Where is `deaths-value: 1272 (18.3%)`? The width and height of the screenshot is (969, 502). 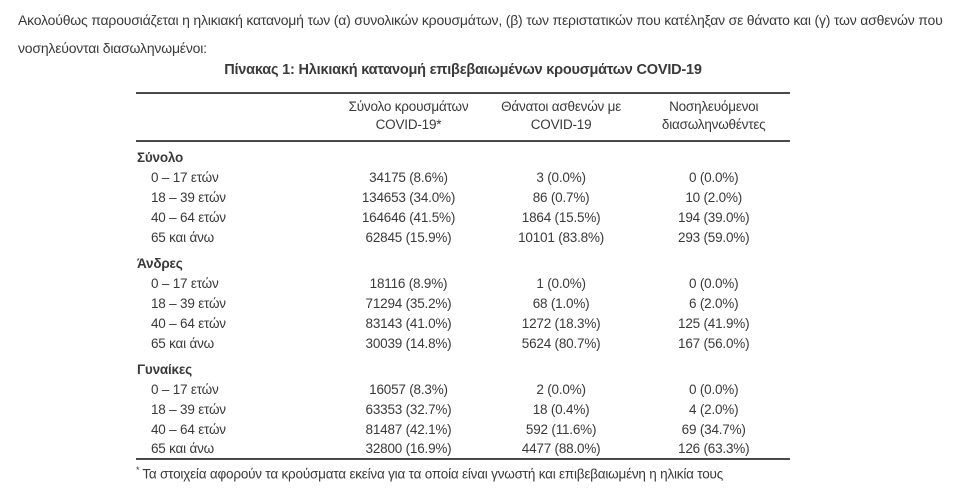
deaths-value: 1272 (18.3%) is located at coordinates (561, 323).